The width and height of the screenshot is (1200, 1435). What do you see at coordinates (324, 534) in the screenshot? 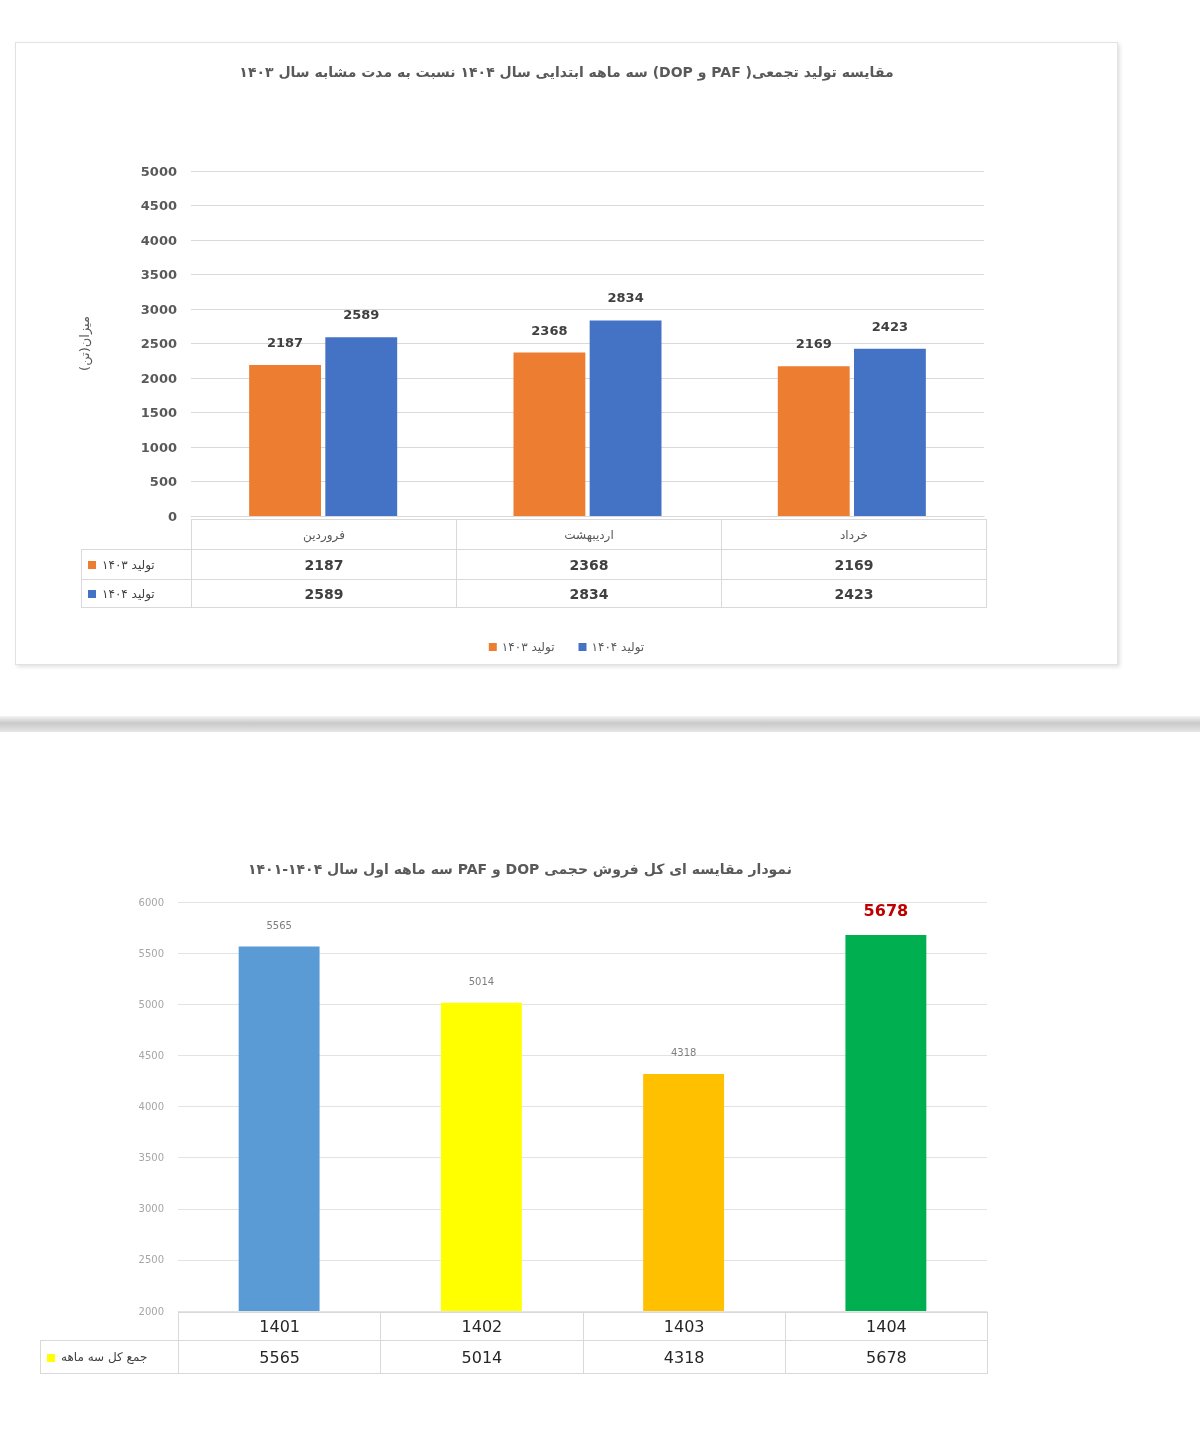
I see `x-tick-label: فروردین` at bounding box center [324, 534].